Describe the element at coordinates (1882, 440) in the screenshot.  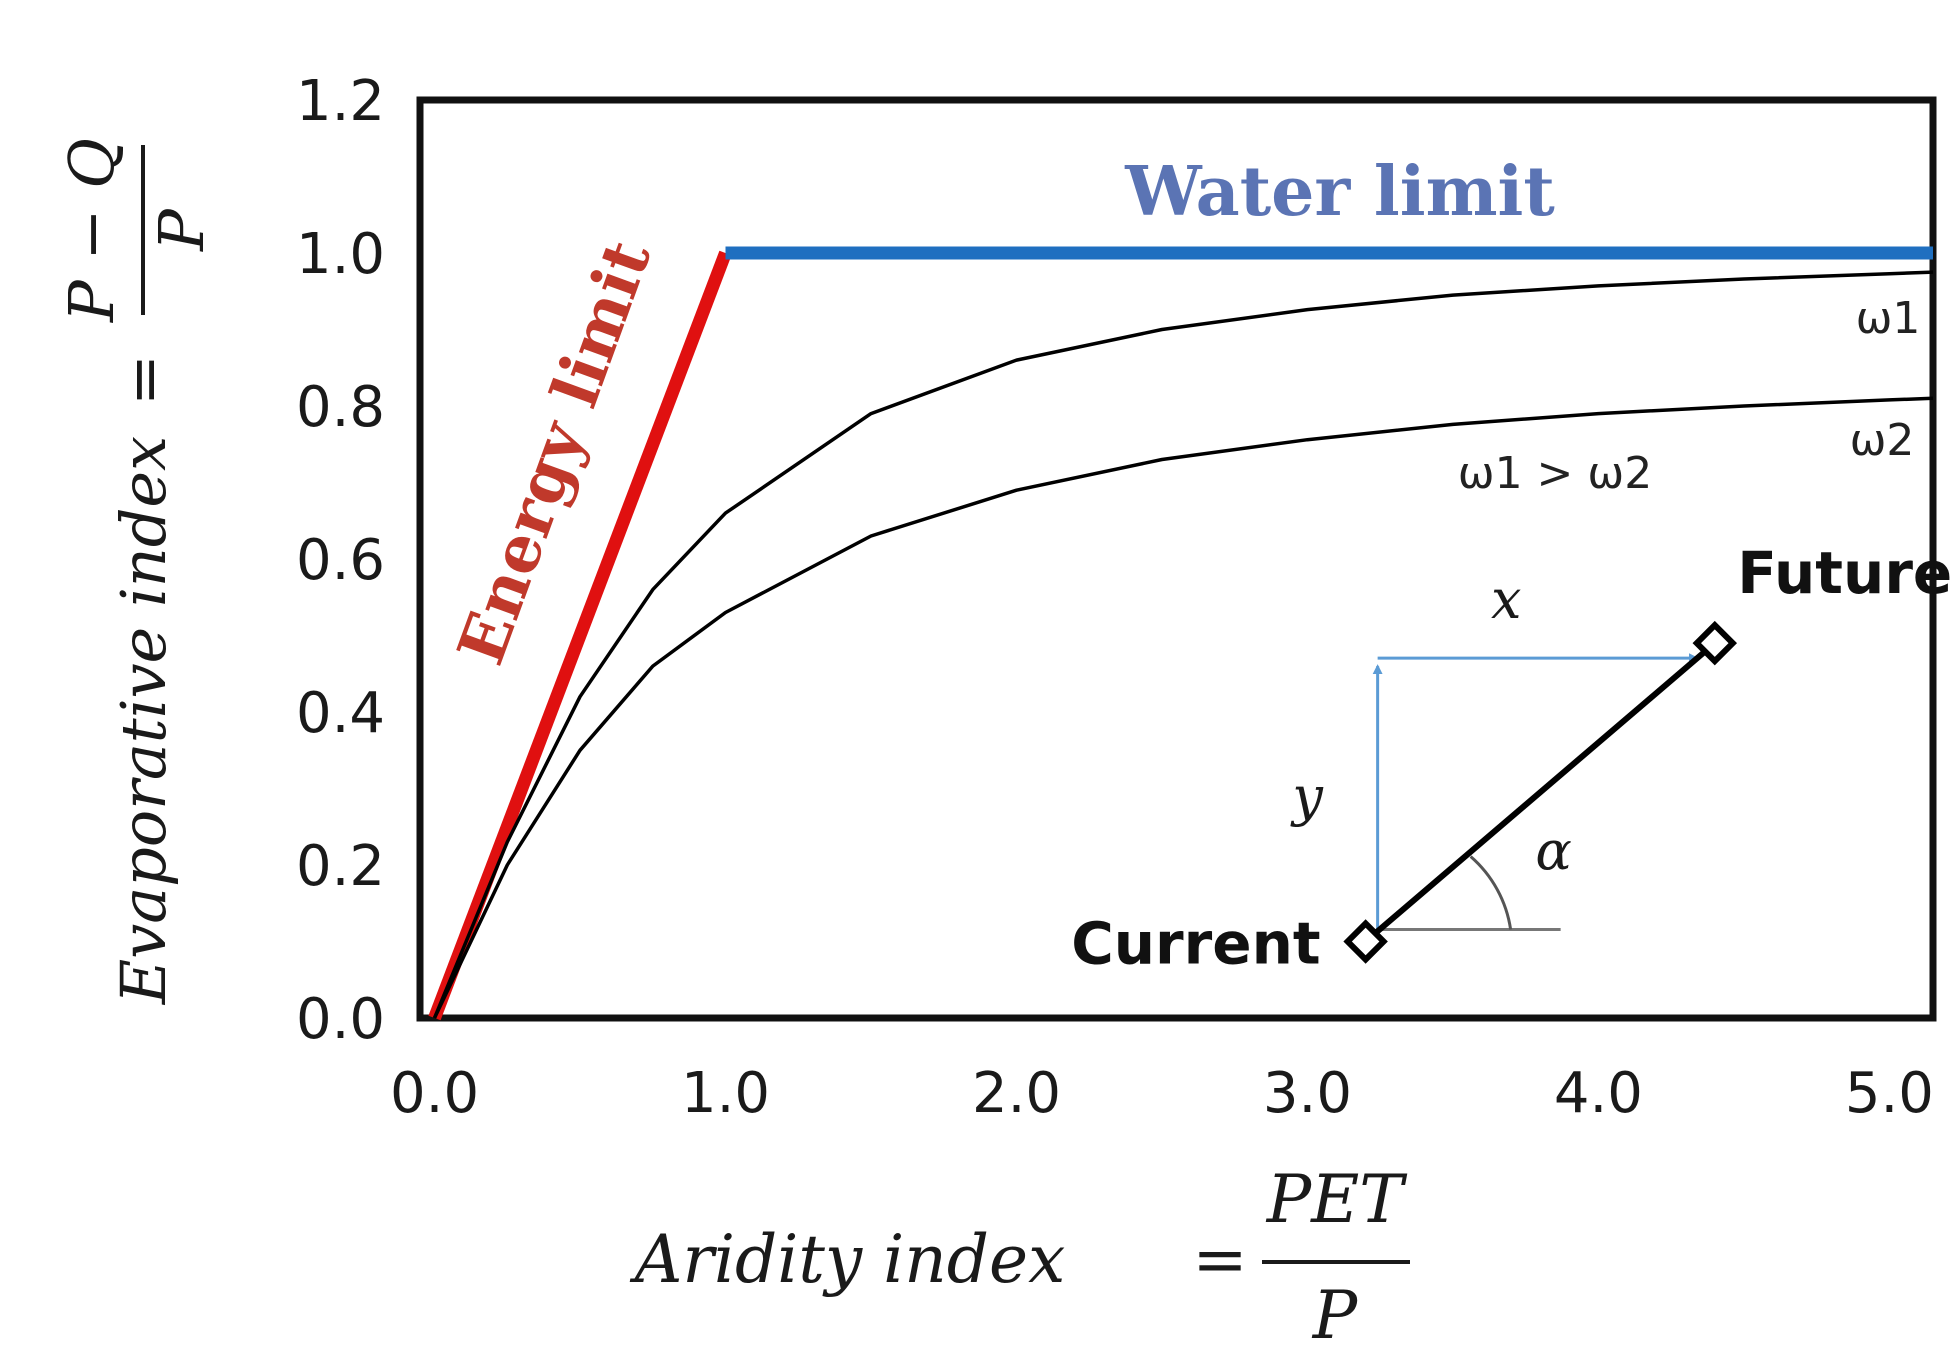
I see `omega2-label: ω2` at that location.